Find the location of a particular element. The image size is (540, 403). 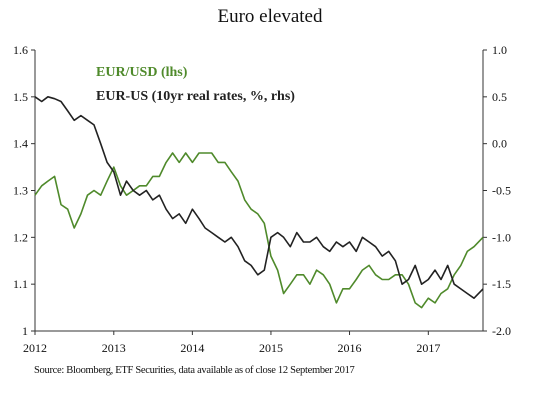

legend-label-1: EUR-US (10yr real rates, %, rhs) is located at coordinates (195, 96).